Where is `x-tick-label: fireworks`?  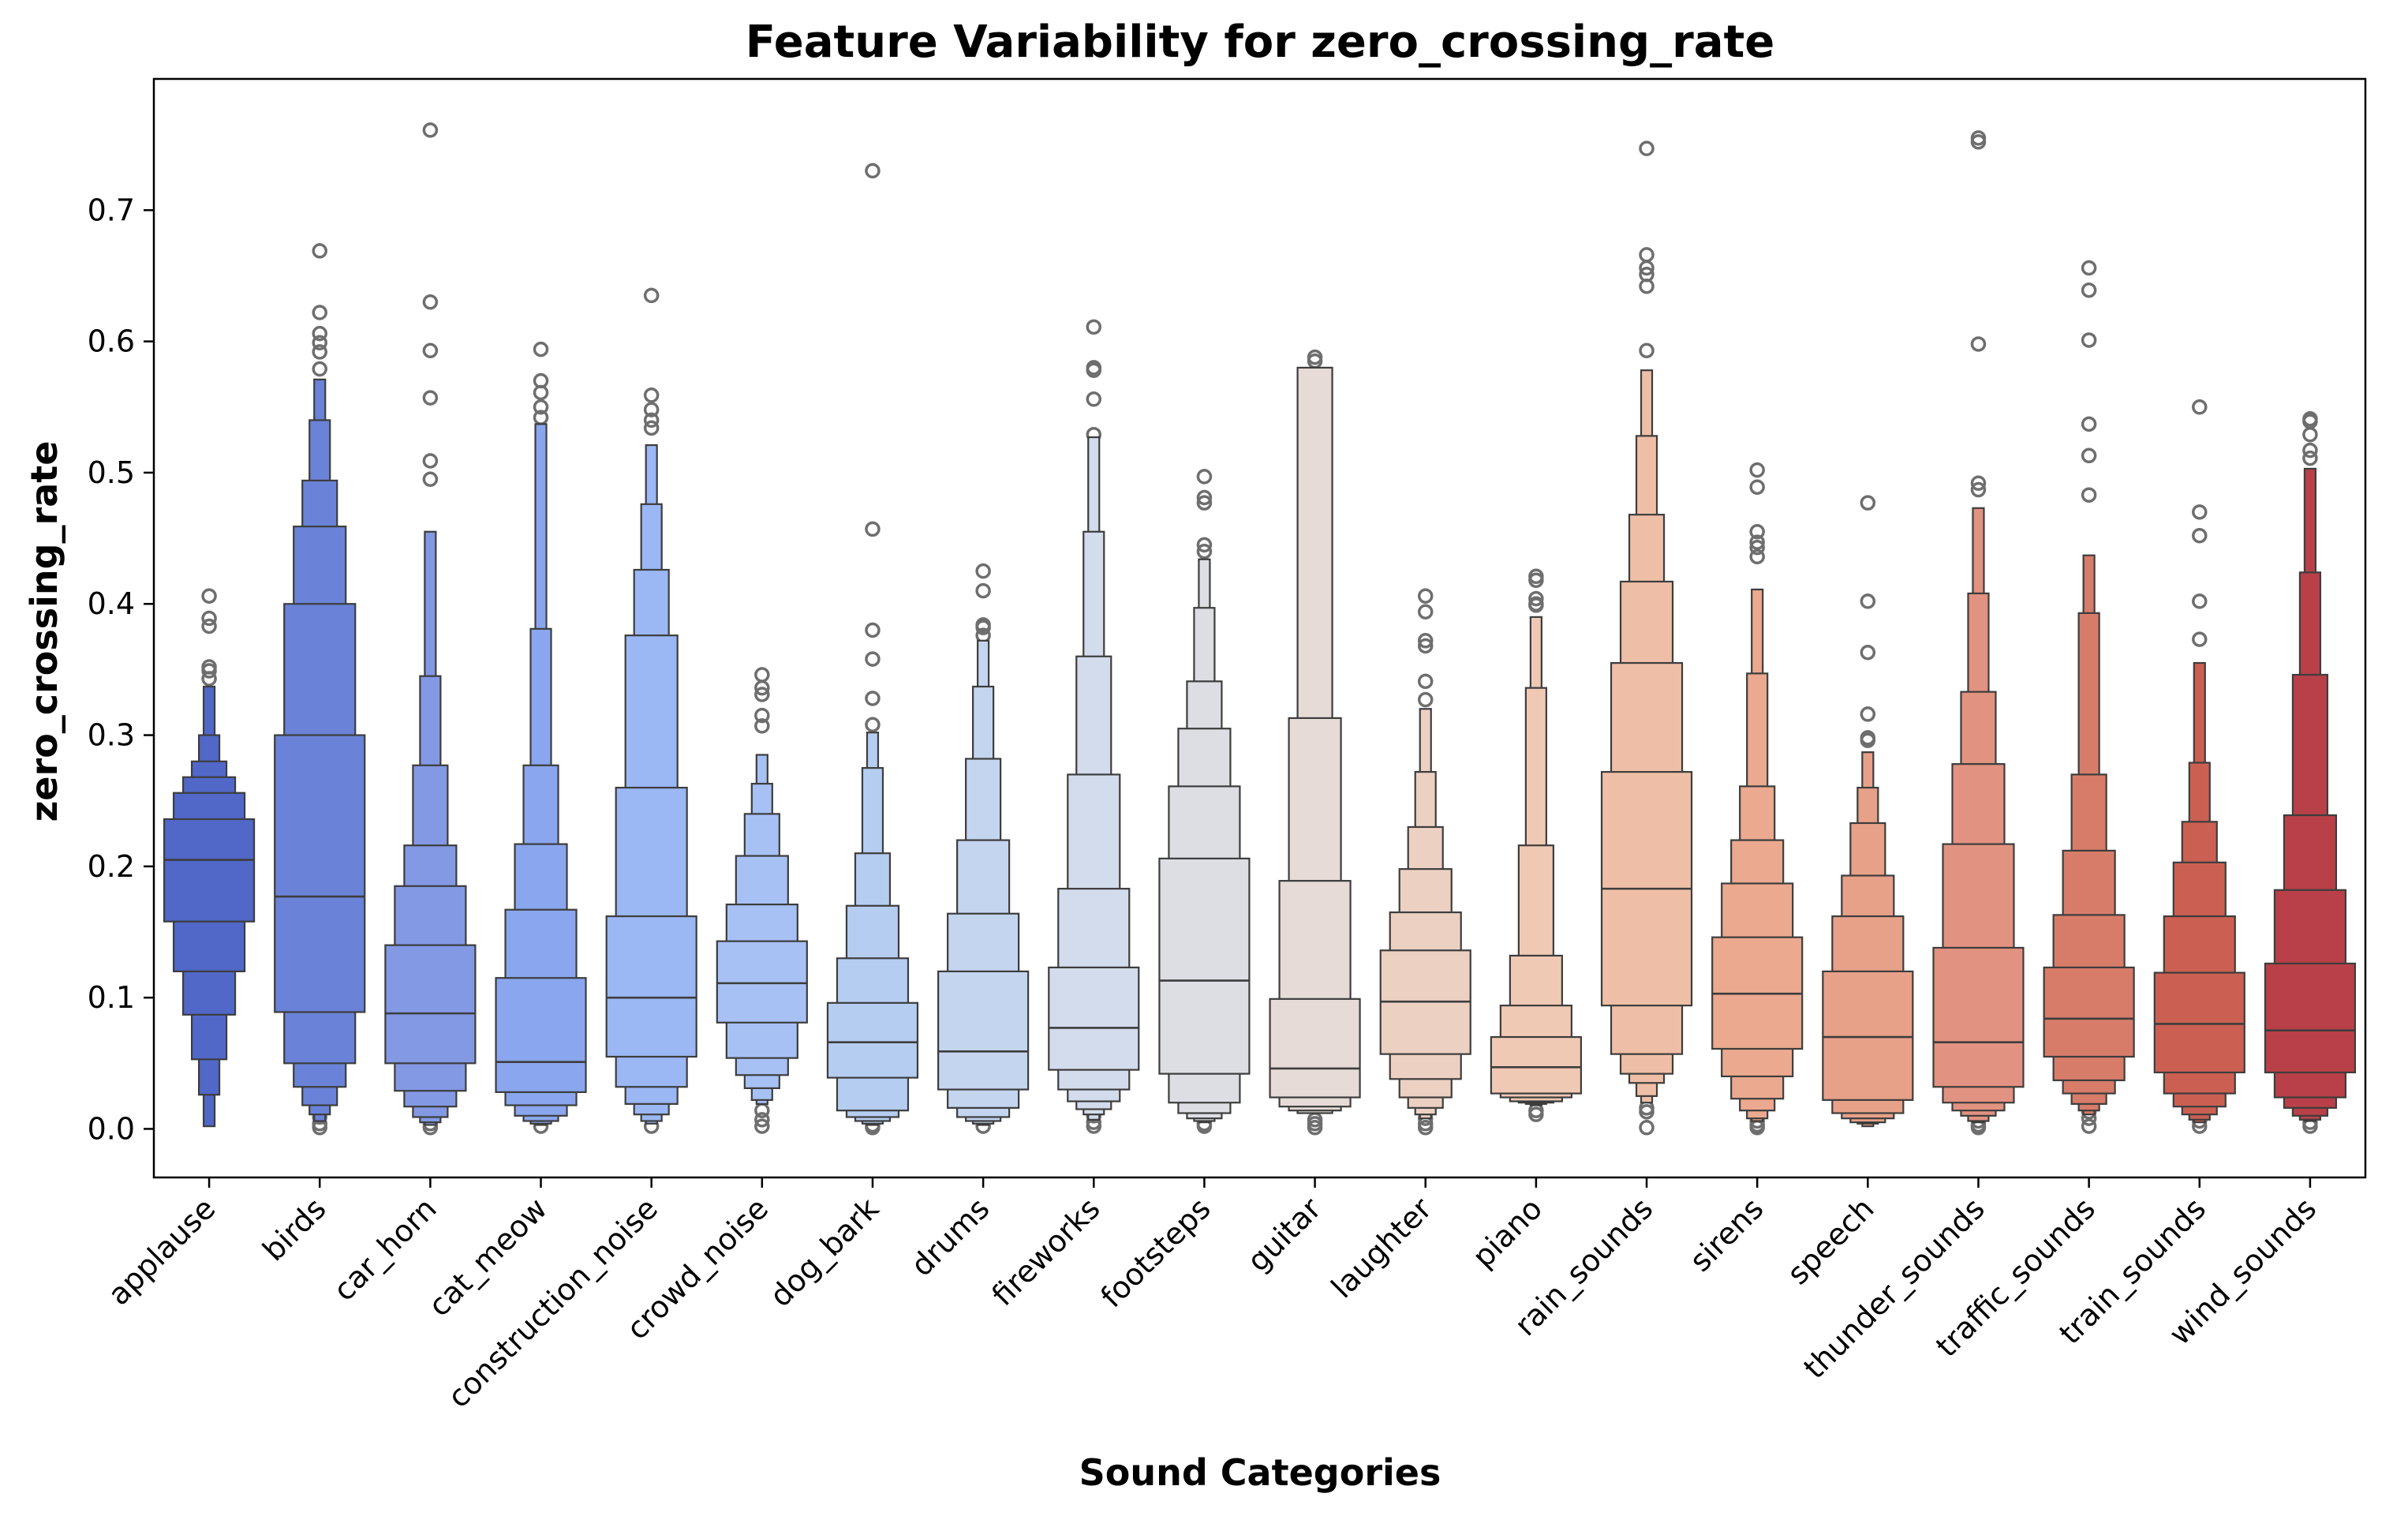
x-tick-label: fireworks is located at coordinates (1046, 1251).